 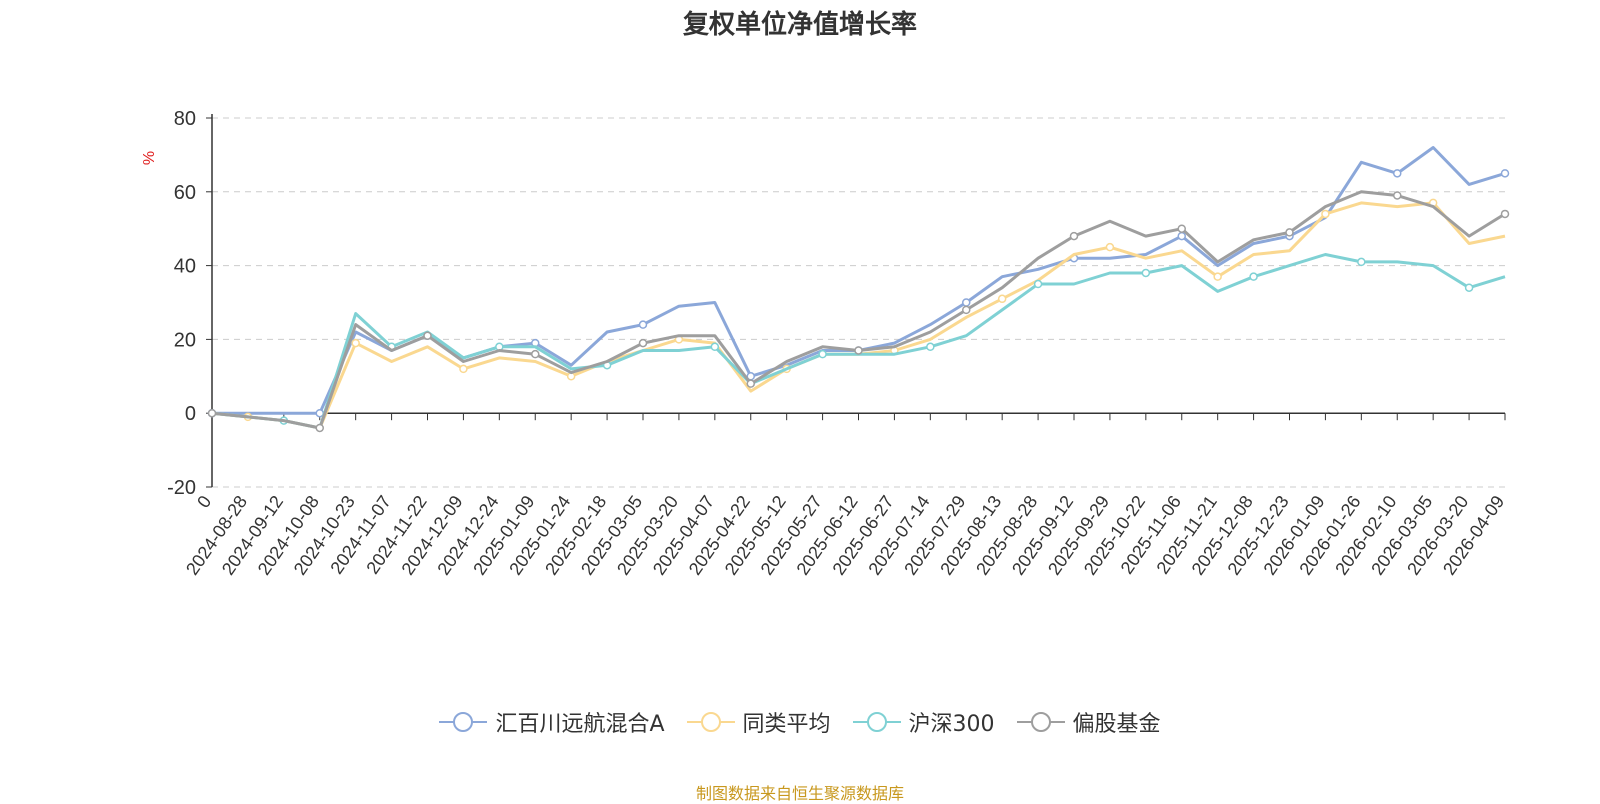 I want to click on y-tick-label: 60, so click(x=185, y=193).